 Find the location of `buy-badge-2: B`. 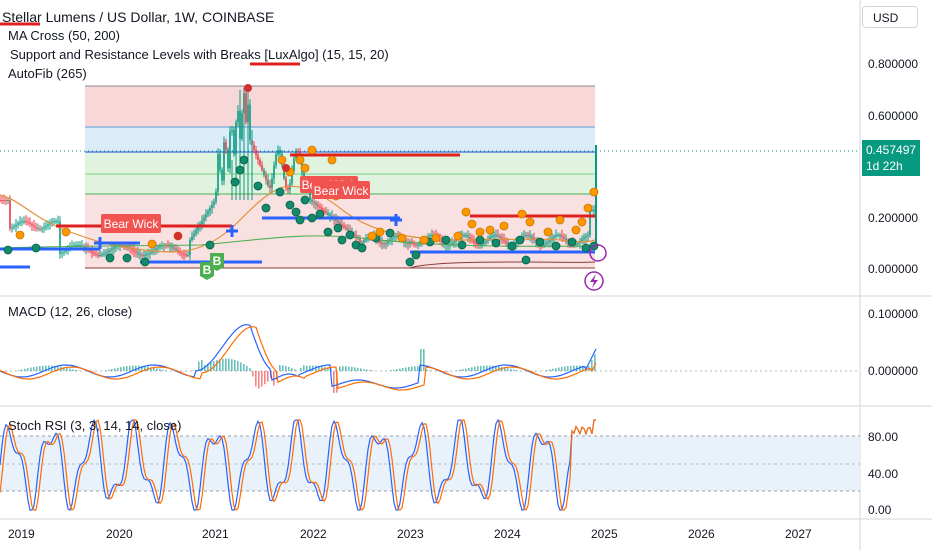

buy-badge-2: B is located at coordinates (217, 262).